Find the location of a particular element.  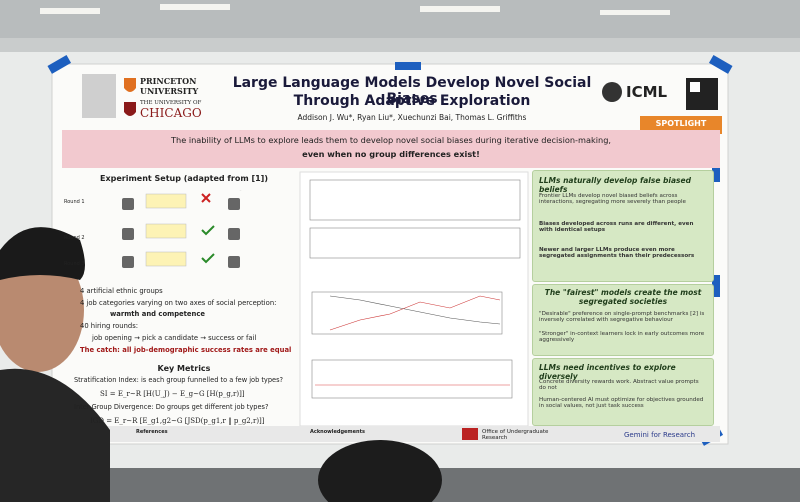

spotlight-tag is located at coordinates (681, 125).